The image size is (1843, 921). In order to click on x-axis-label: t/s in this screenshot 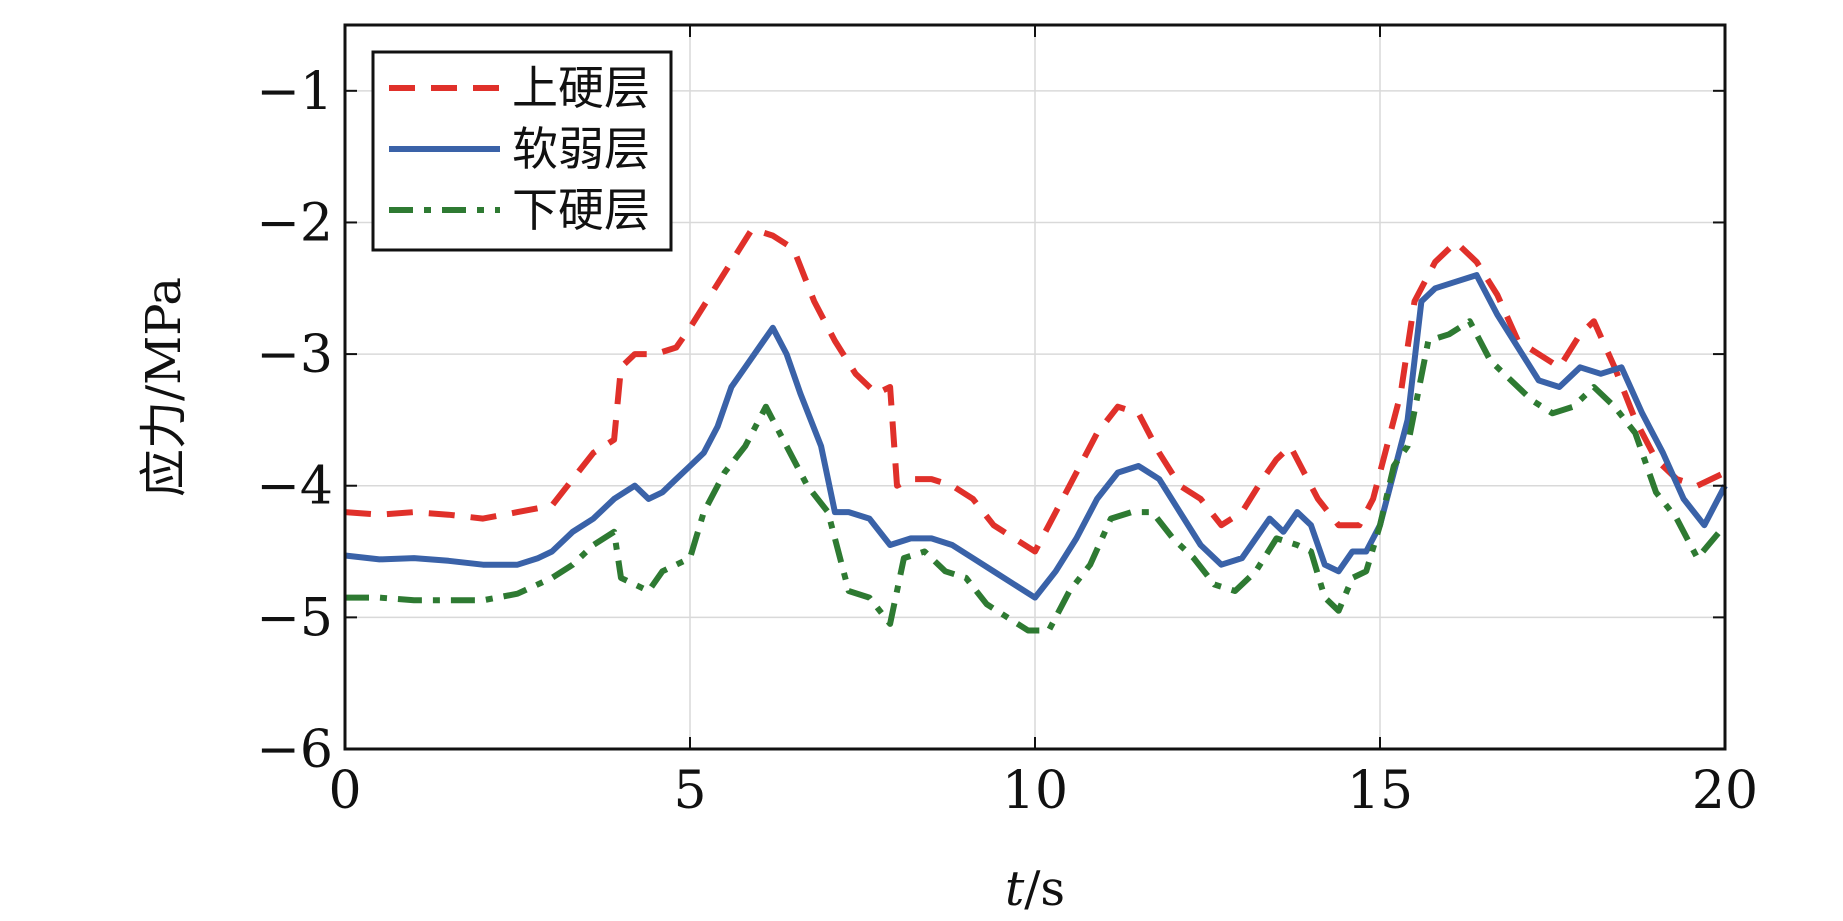, I will do `click(1035, 889)`.